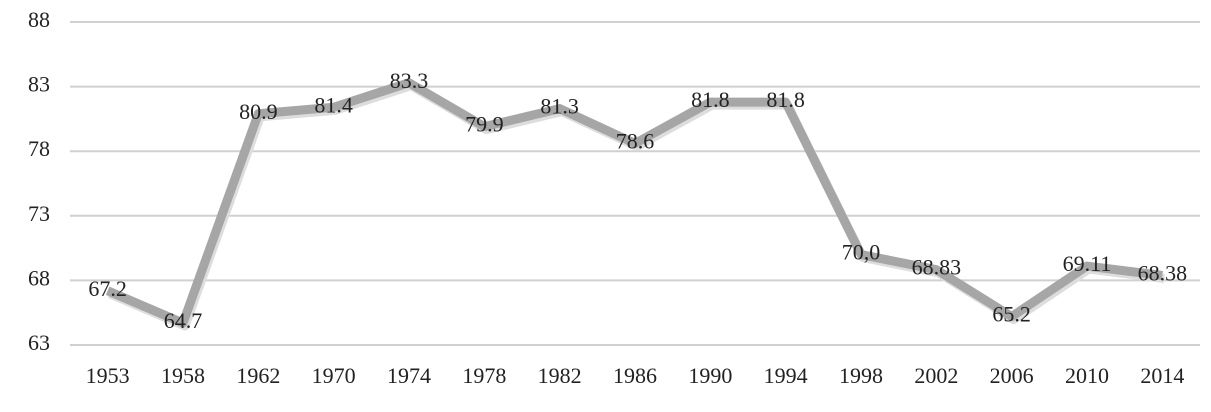 The height and width of the screenshot is (412, 1211). What do you see at coordinates (108, 375) in the screenshot?
I see `x-tick-label: 1953` at bounding box center [108, 375].